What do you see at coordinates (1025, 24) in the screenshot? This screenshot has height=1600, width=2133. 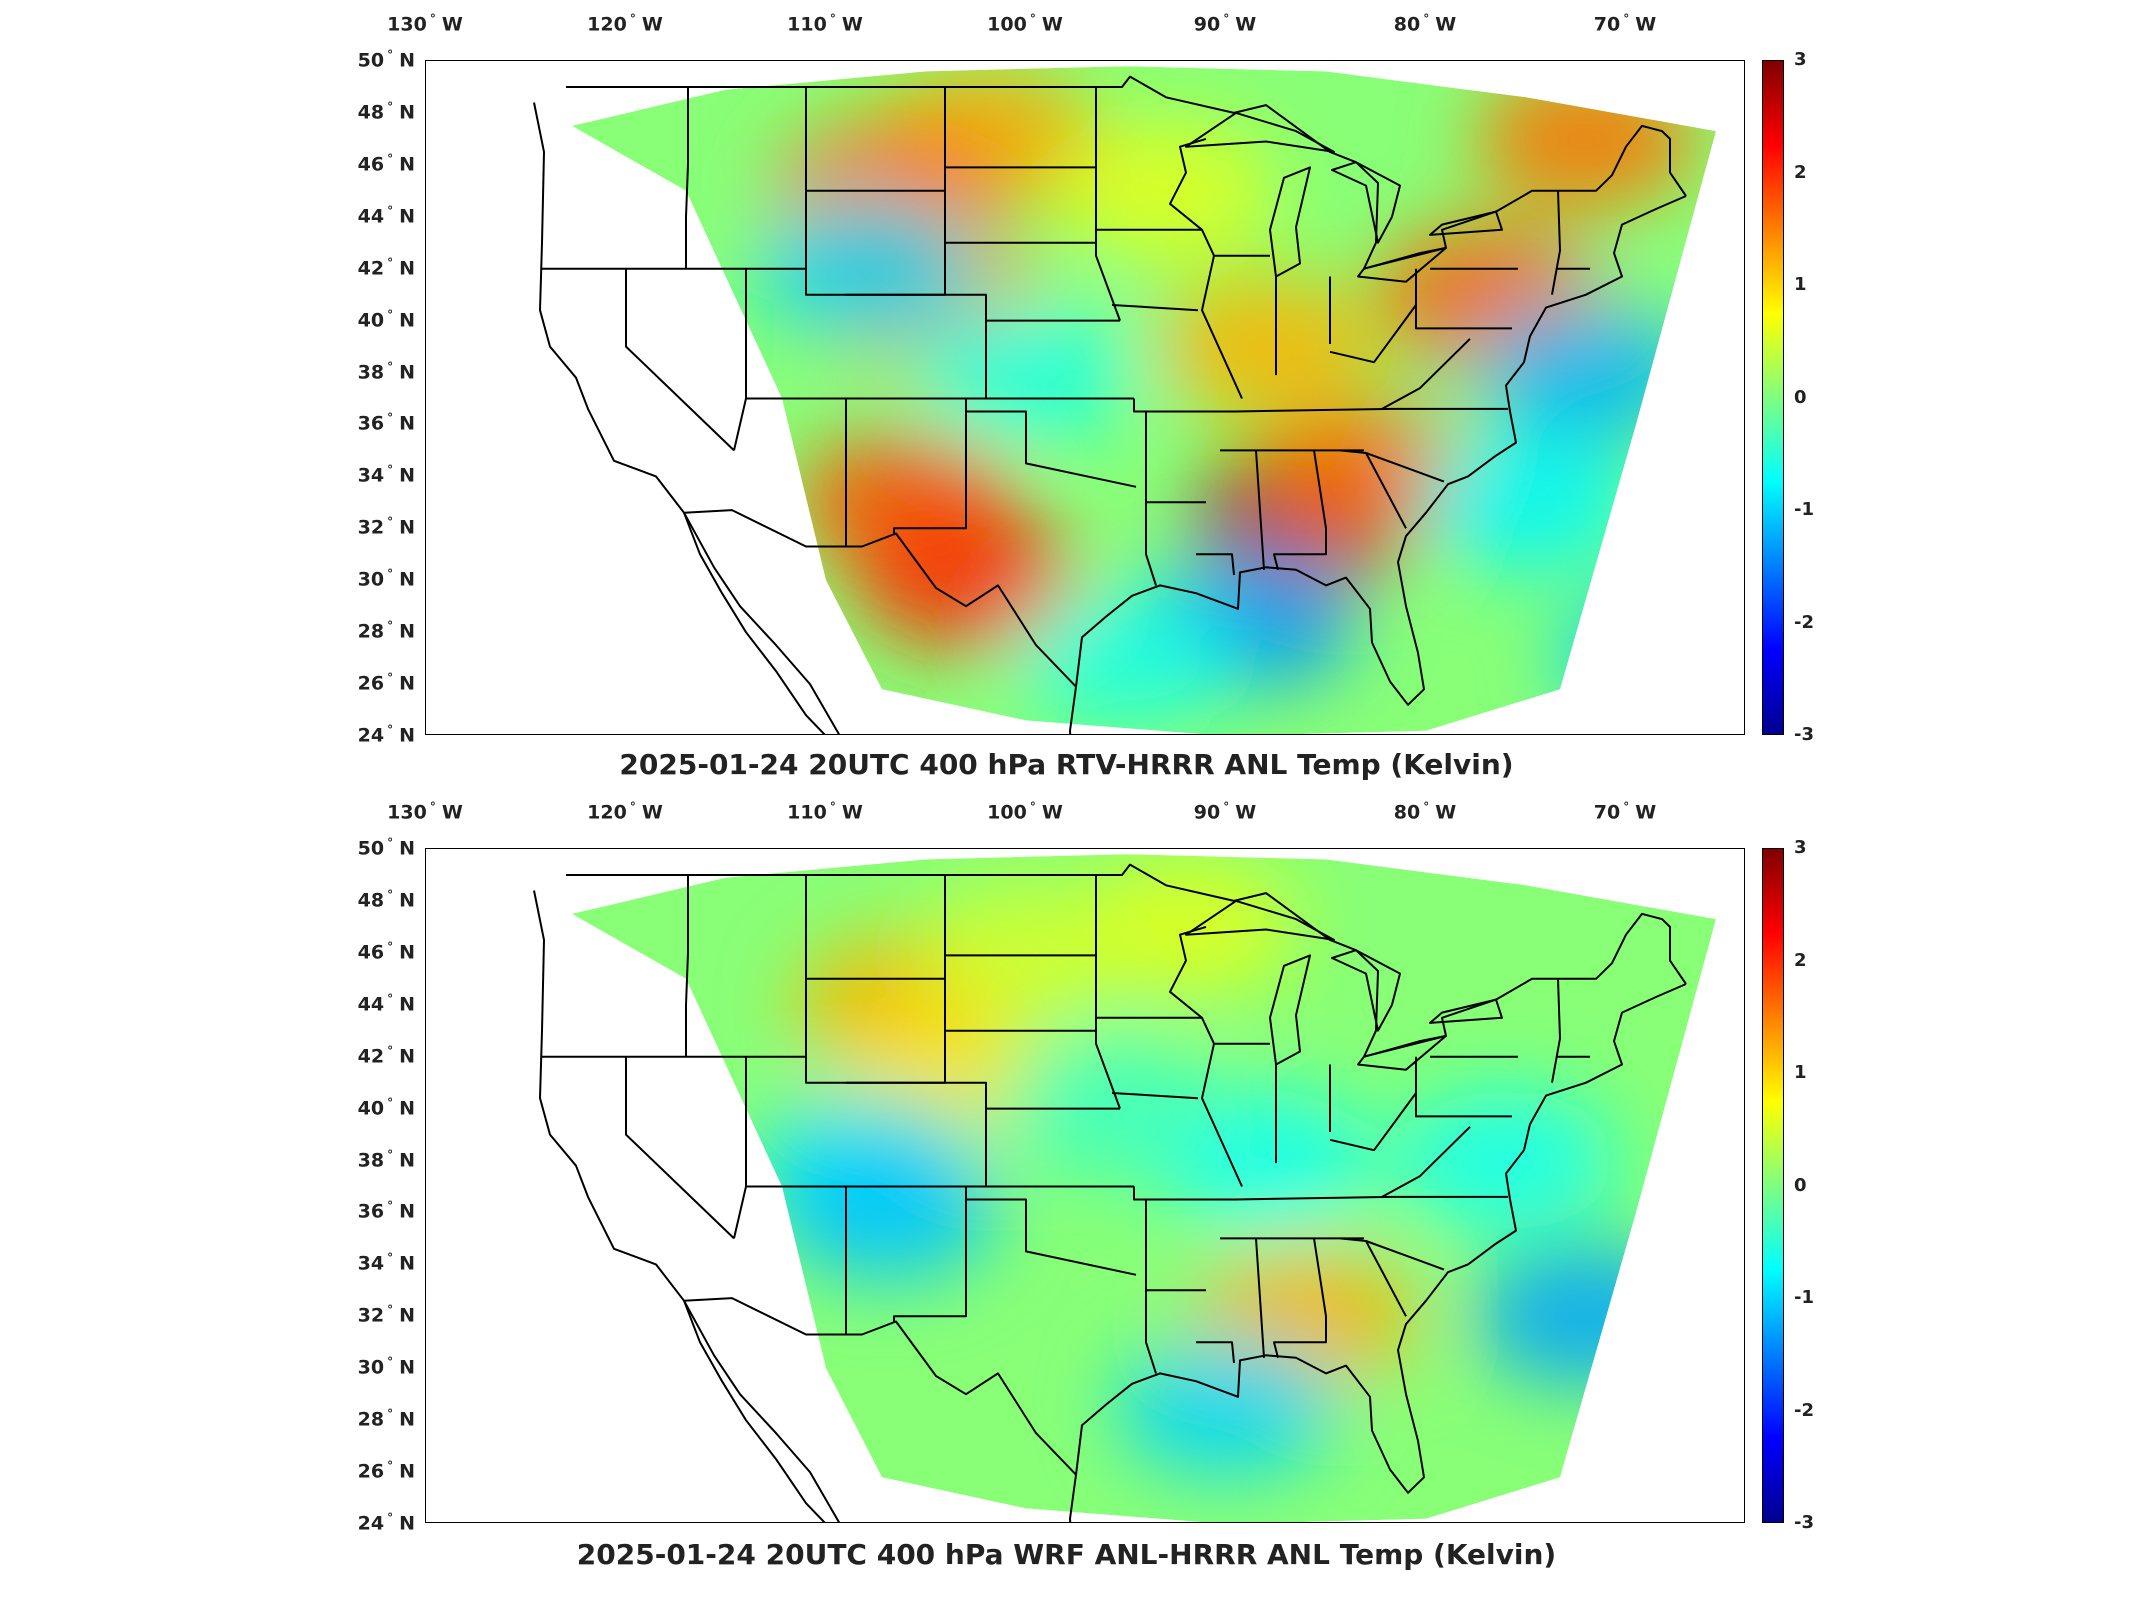 I see `longitude-label: 100 ° W` at bounding box center [1025, 24].